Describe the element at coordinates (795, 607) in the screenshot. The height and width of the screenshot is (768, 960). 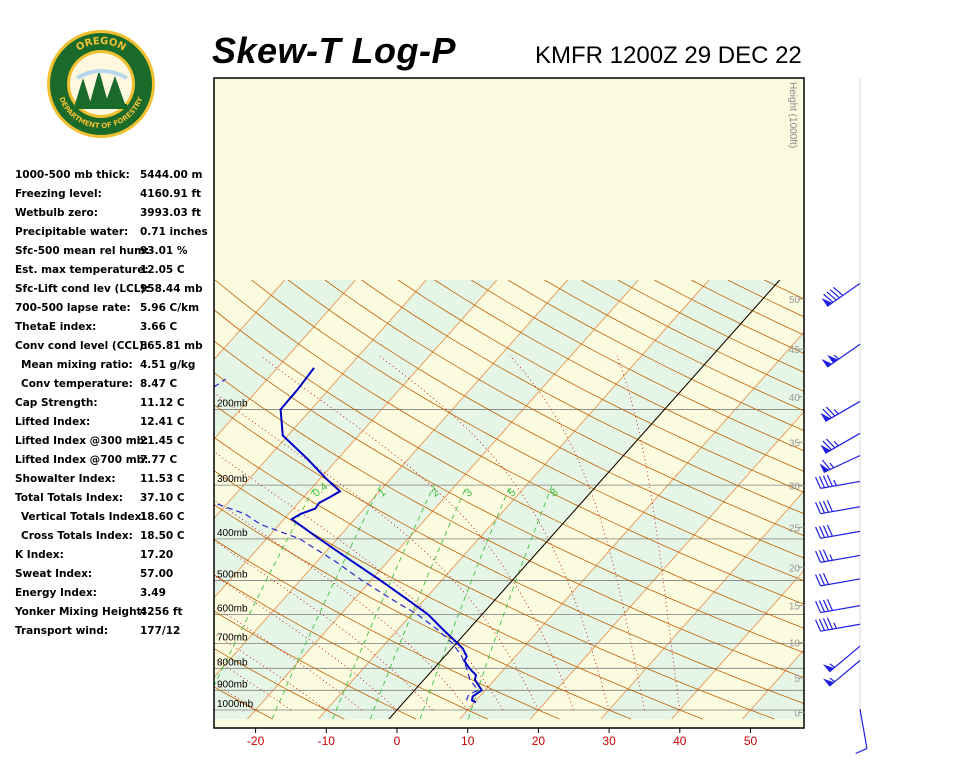
I see `height-tick-label: 15` at that location.